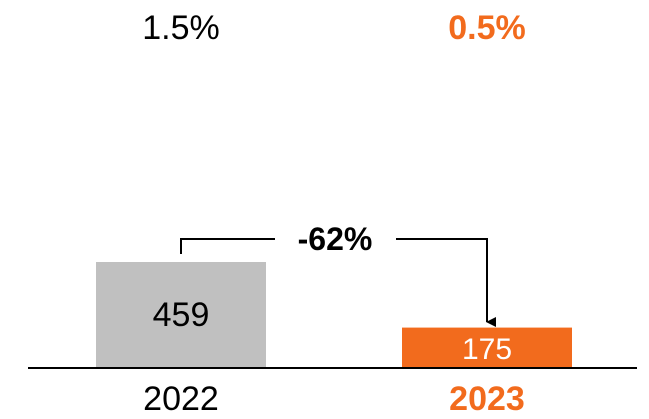 Image resolution: width=649 pixels, height=419 pixels. I want to click on top-label-2022: 1.5%, so click(181, 28).